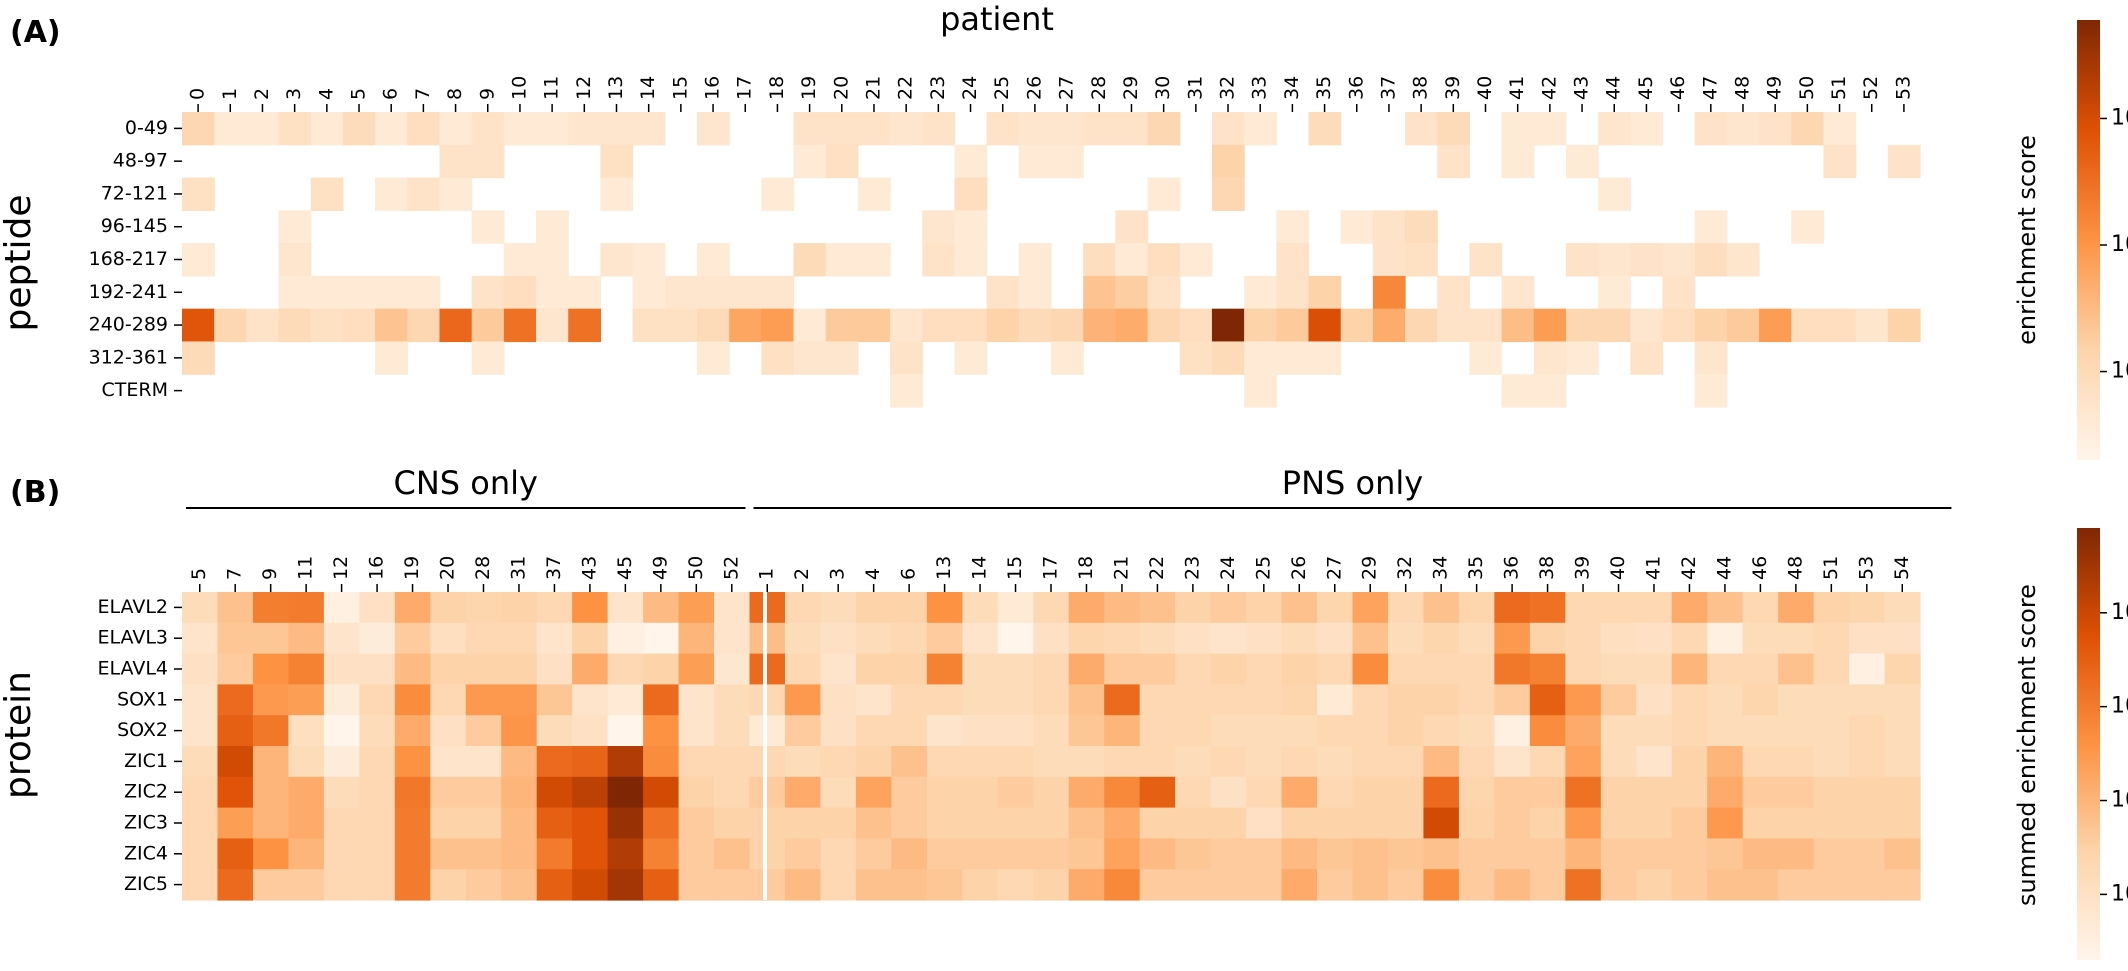  What do you see at coordinates (2027, 240) in the screenshot?
I see `panel-a-colorbar-label: enrichment score` at bounding box center [2027, 240].